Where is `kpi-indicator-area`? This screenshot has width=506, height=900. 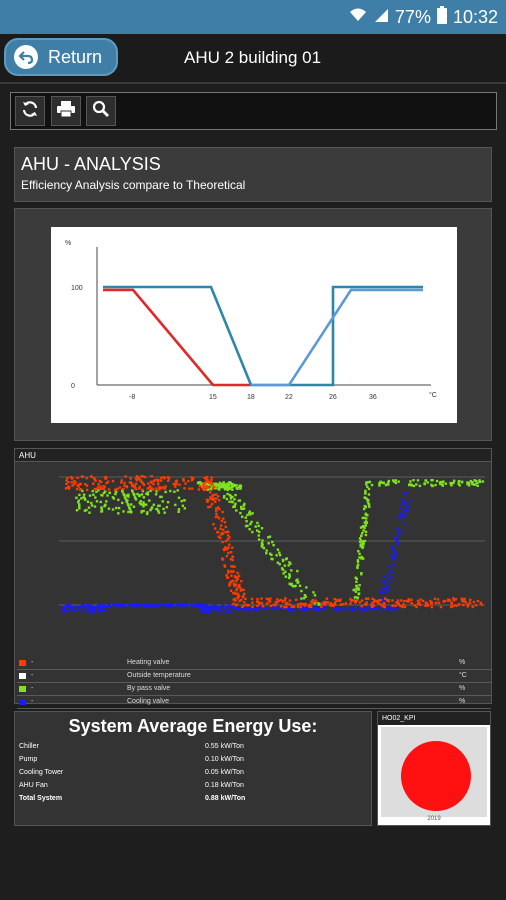
kpi-indicator-area is located at coordinates (434, 772).